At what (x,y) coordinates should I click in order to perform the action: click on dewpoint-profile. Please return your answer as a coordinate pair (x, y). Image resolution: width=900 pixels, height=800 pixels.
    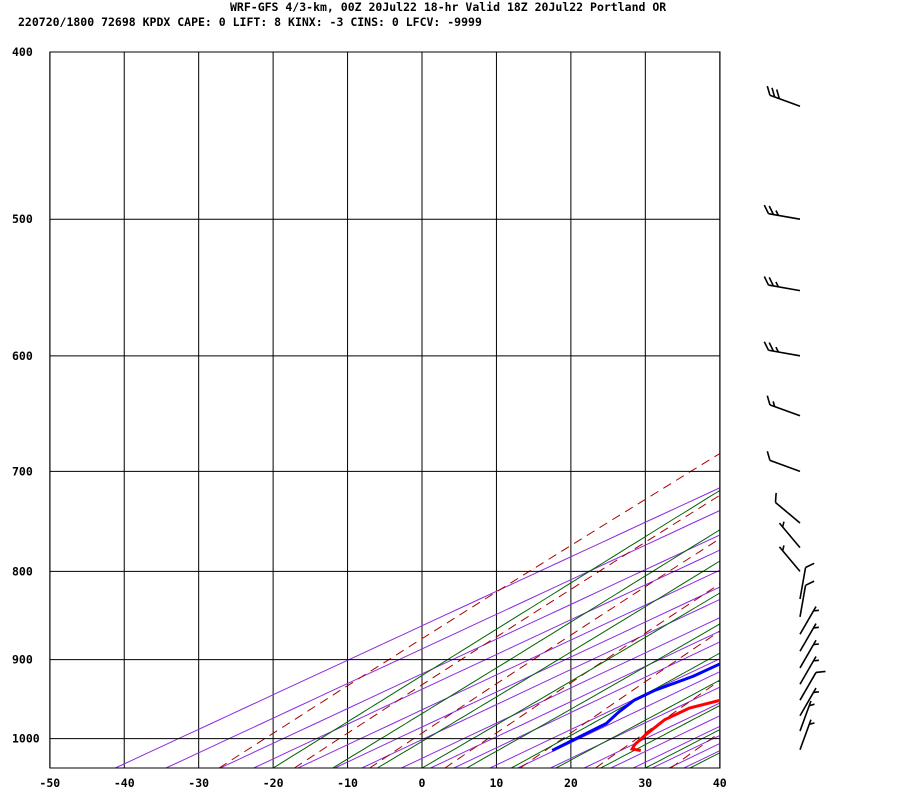
    Looking at the image, I should click on (635, 707).